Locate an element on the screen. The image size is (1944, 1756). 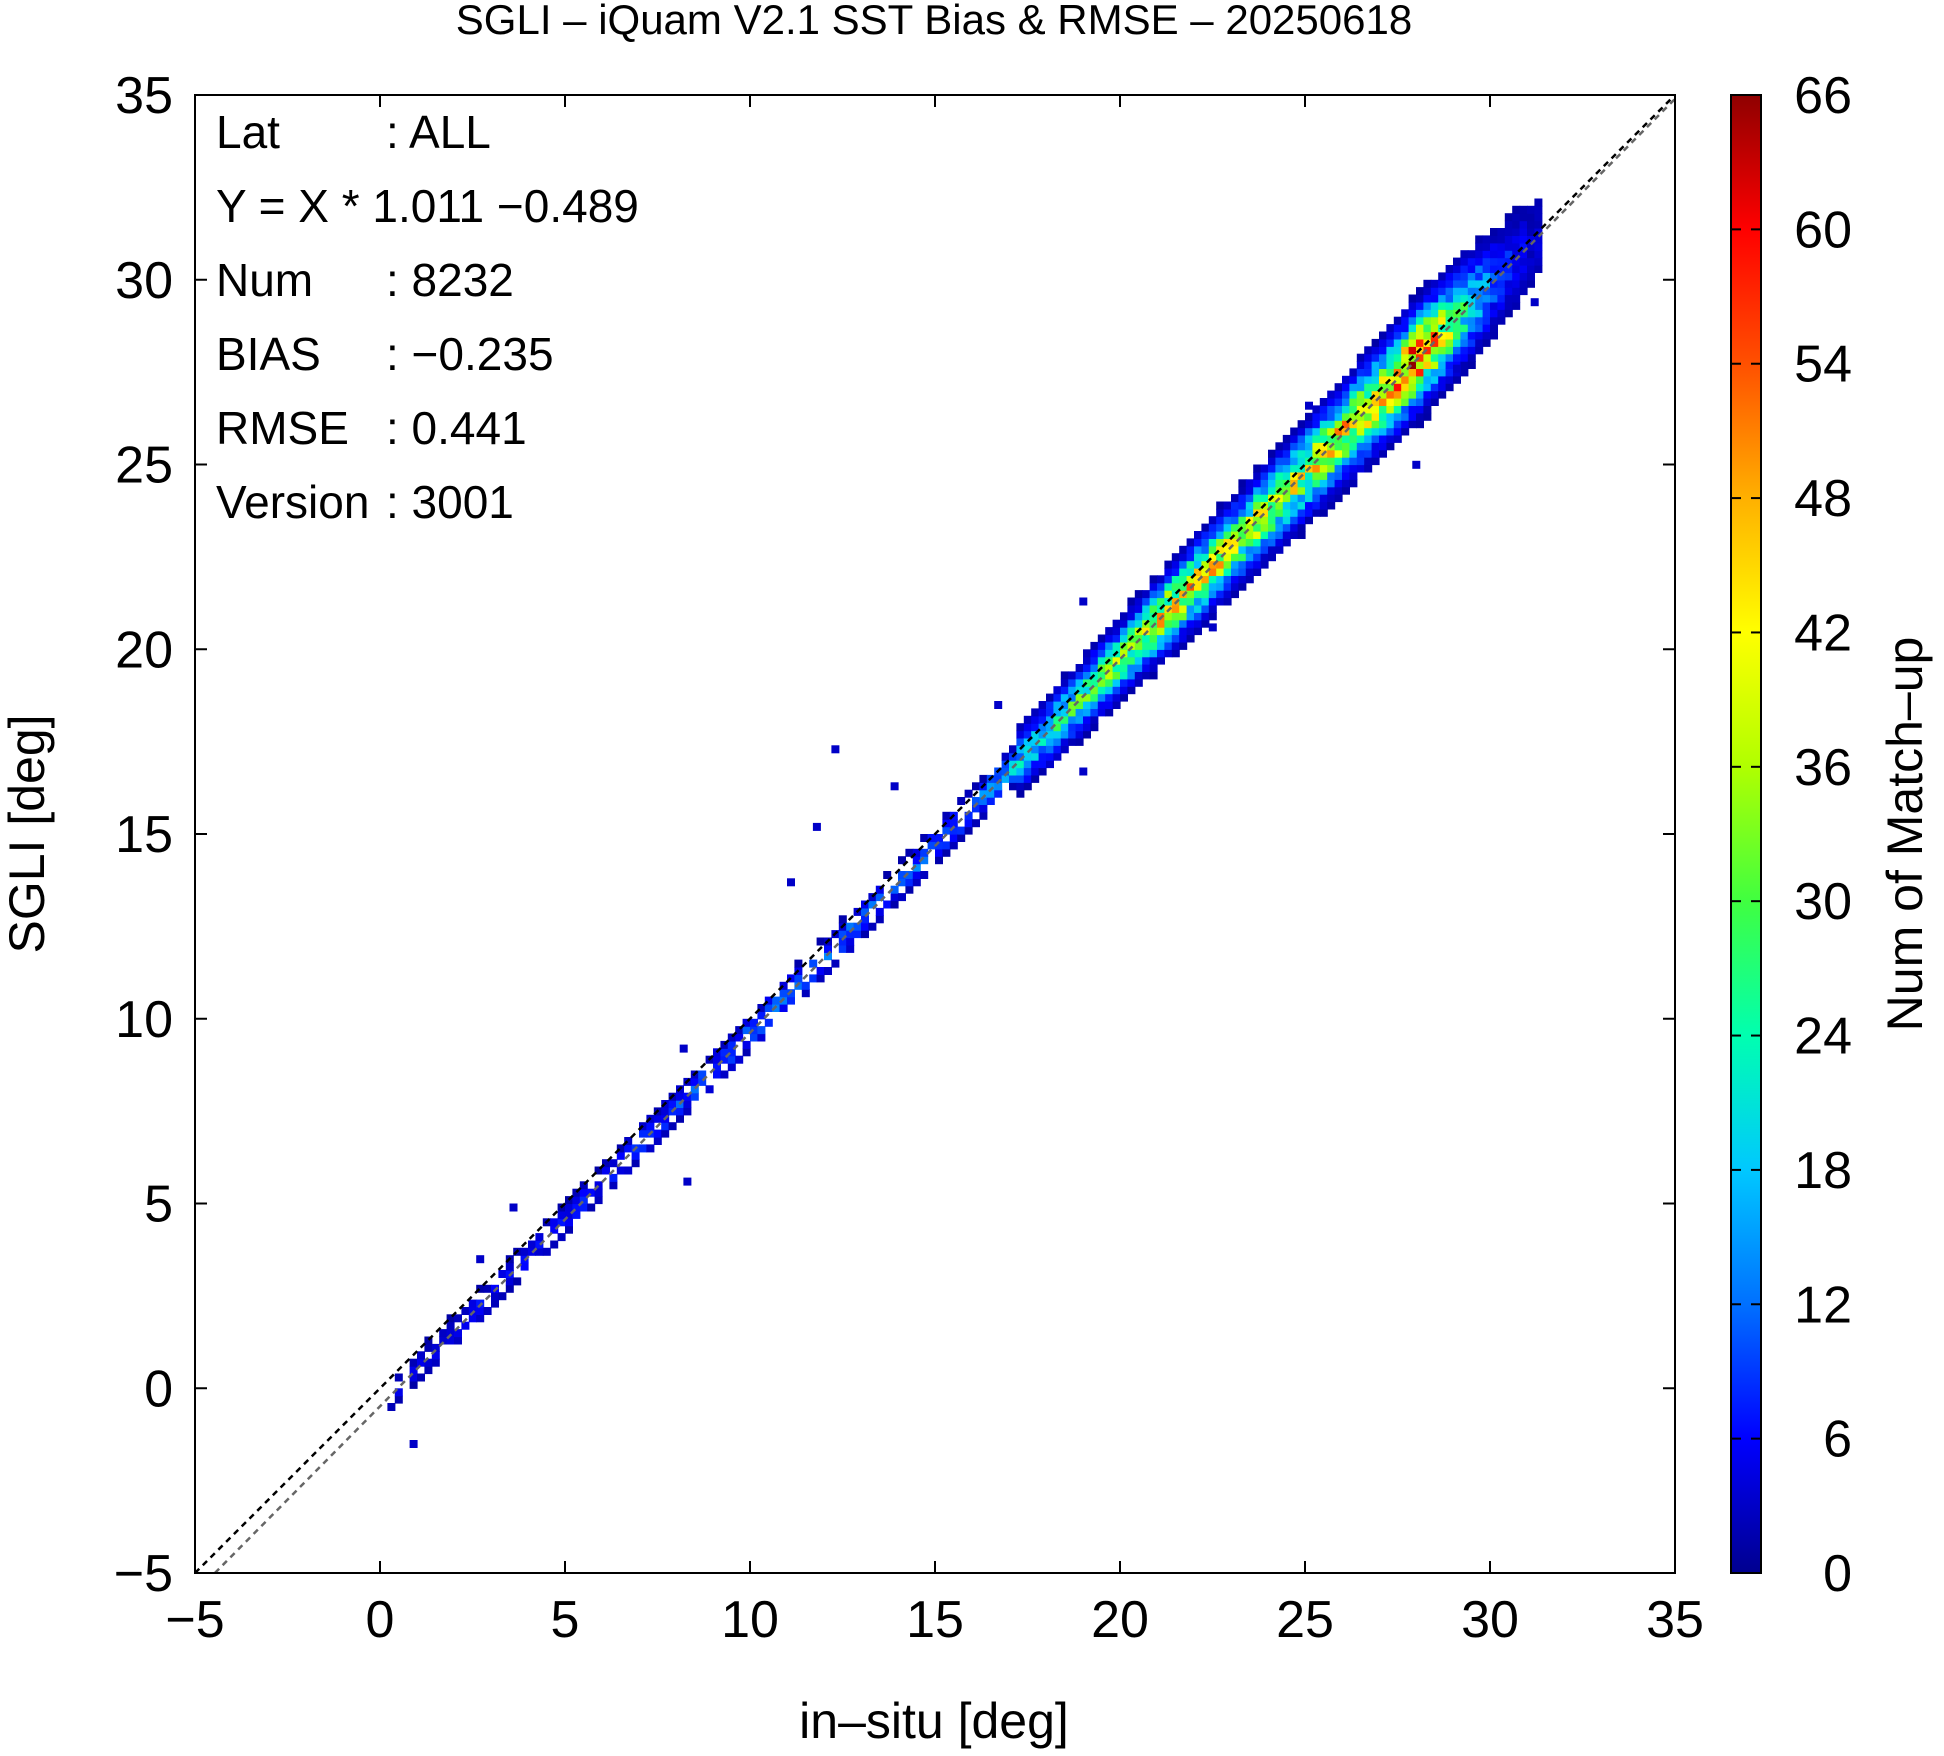
colorbar-tick-label: 66 is located at coordinates (1823, 96).